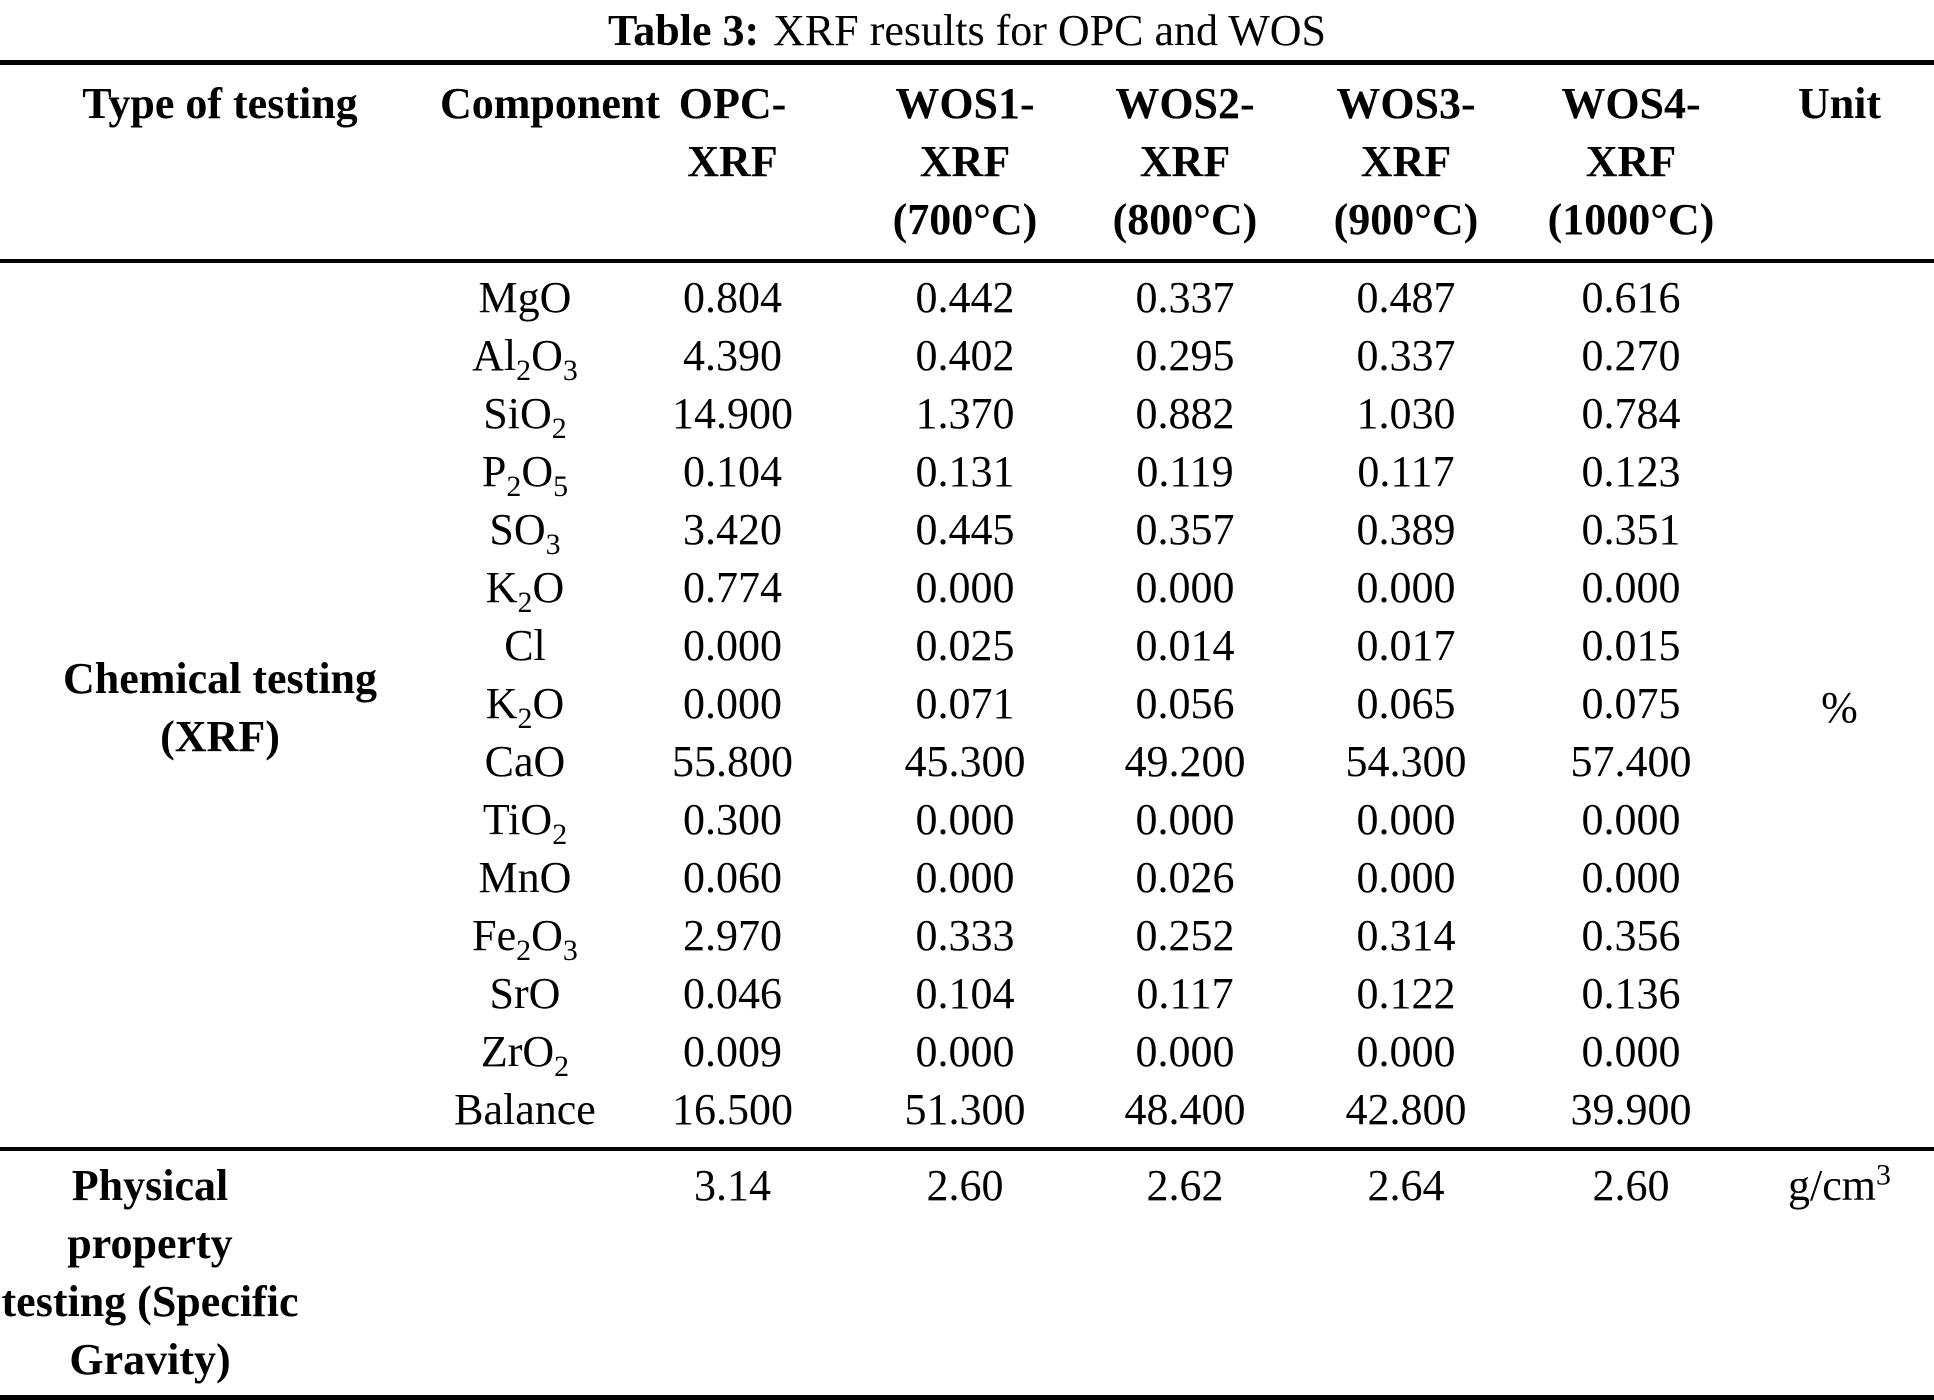 The image size is (1934, 1400). Describe the element at coordinates (732, 471) in the screenshot. I see `value-cell: 0.104` at that location.